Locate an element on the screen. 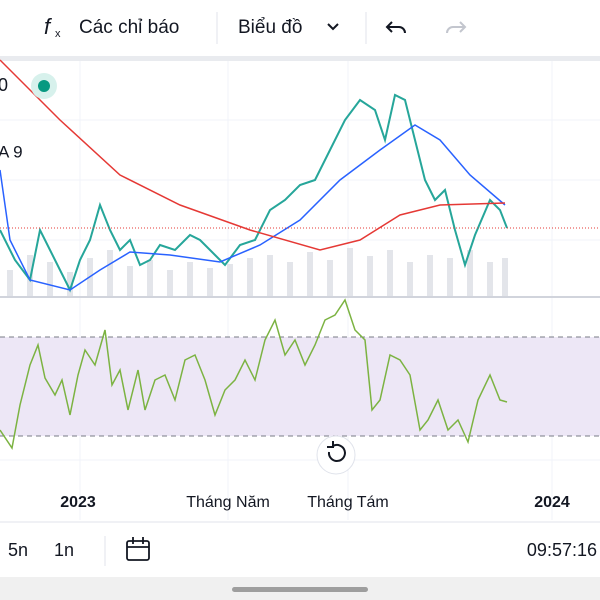 The height and width of the screenshot is (600, 600). chart-type-button: Biểu đồ is located at coordinates (270, 27).